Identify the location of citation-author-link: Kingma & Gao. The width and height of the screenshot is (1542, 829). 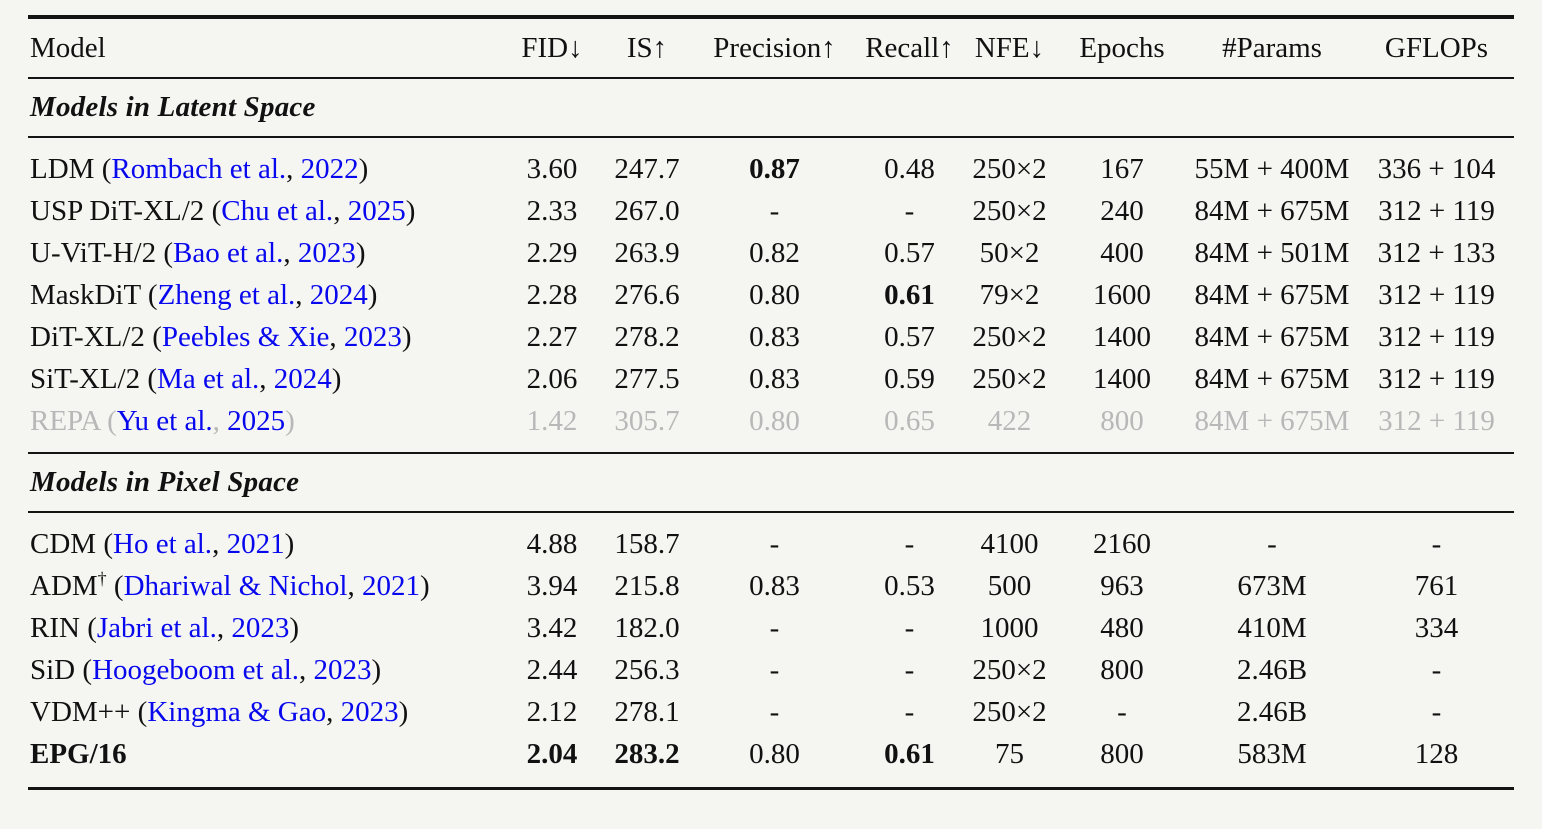
(237, 711).